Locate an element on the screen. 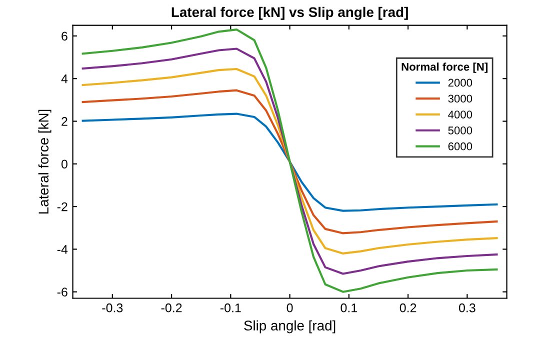  legend-label: 4000 is located at coordinates (460, 114).